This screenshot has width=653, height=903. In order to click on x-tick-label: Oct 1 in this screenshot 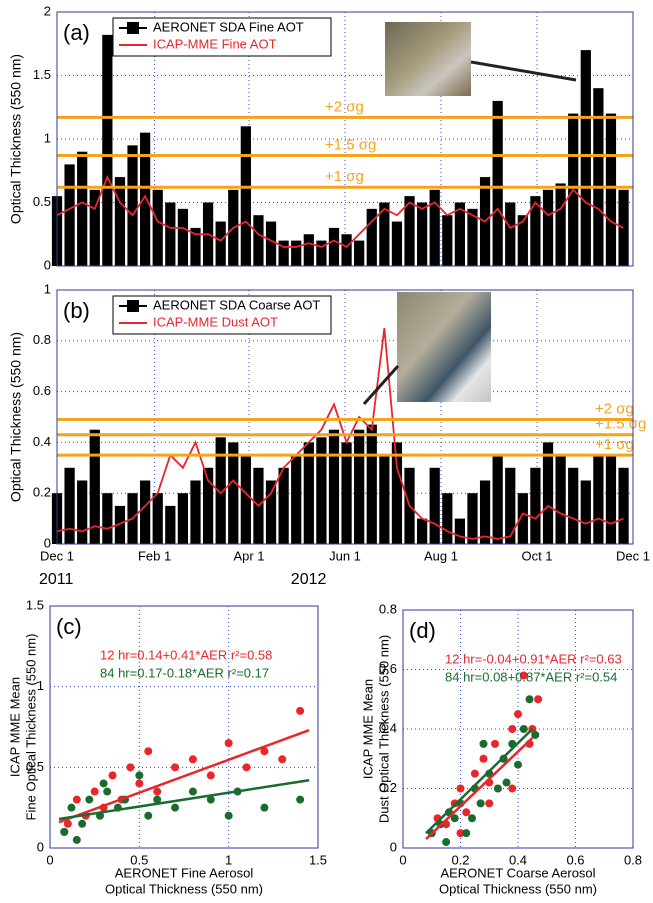, I will do `click(536, 555)`.